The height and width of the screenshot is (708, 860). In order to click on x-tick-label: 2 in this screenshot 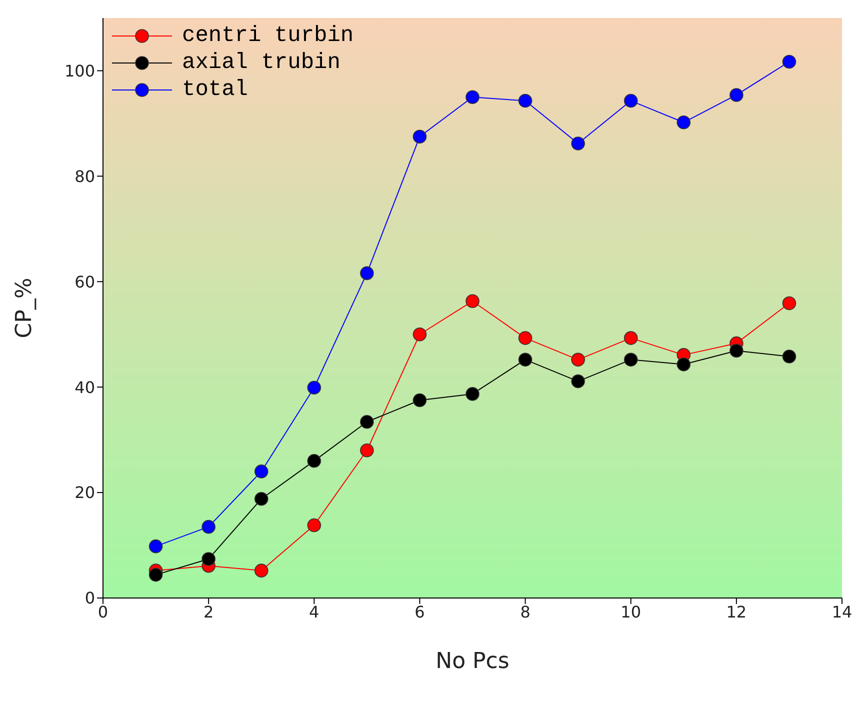, I will do `click(208, 612)`.